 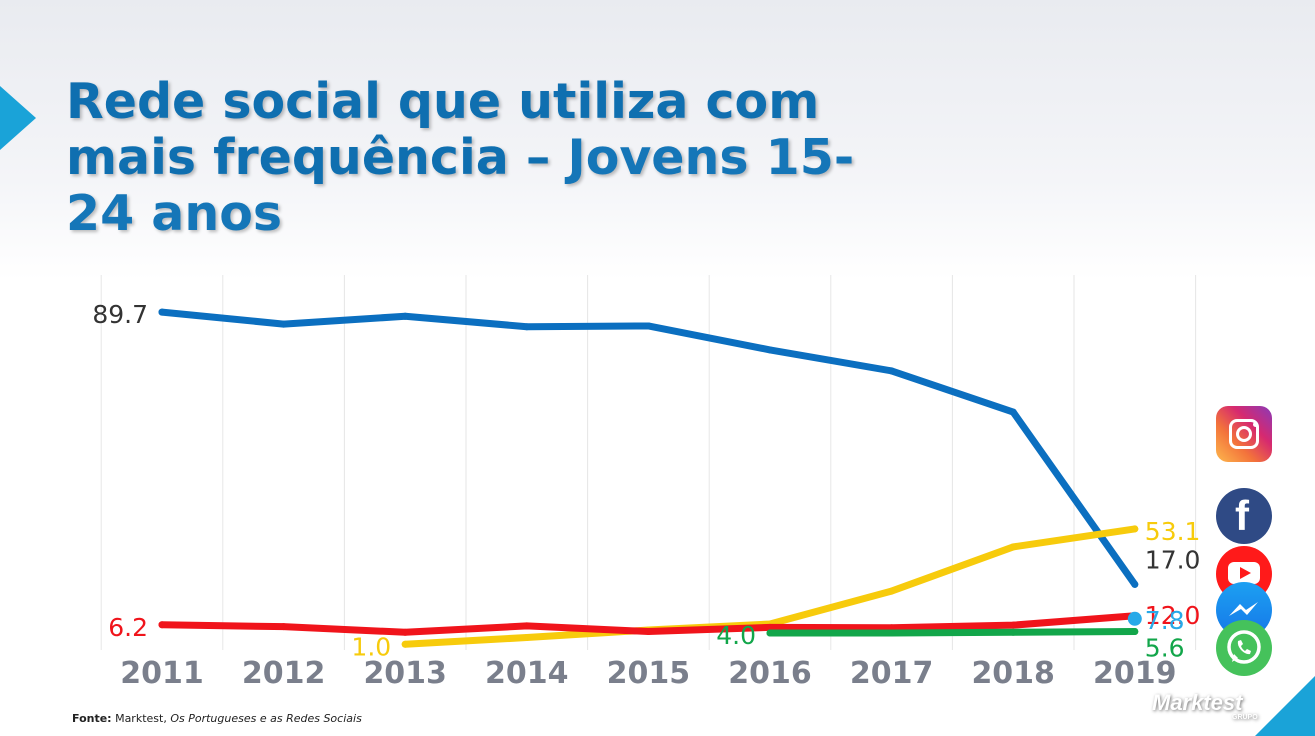 I want to click on data-label-end-instagram: 53.1, so click(x=1173, y=531).